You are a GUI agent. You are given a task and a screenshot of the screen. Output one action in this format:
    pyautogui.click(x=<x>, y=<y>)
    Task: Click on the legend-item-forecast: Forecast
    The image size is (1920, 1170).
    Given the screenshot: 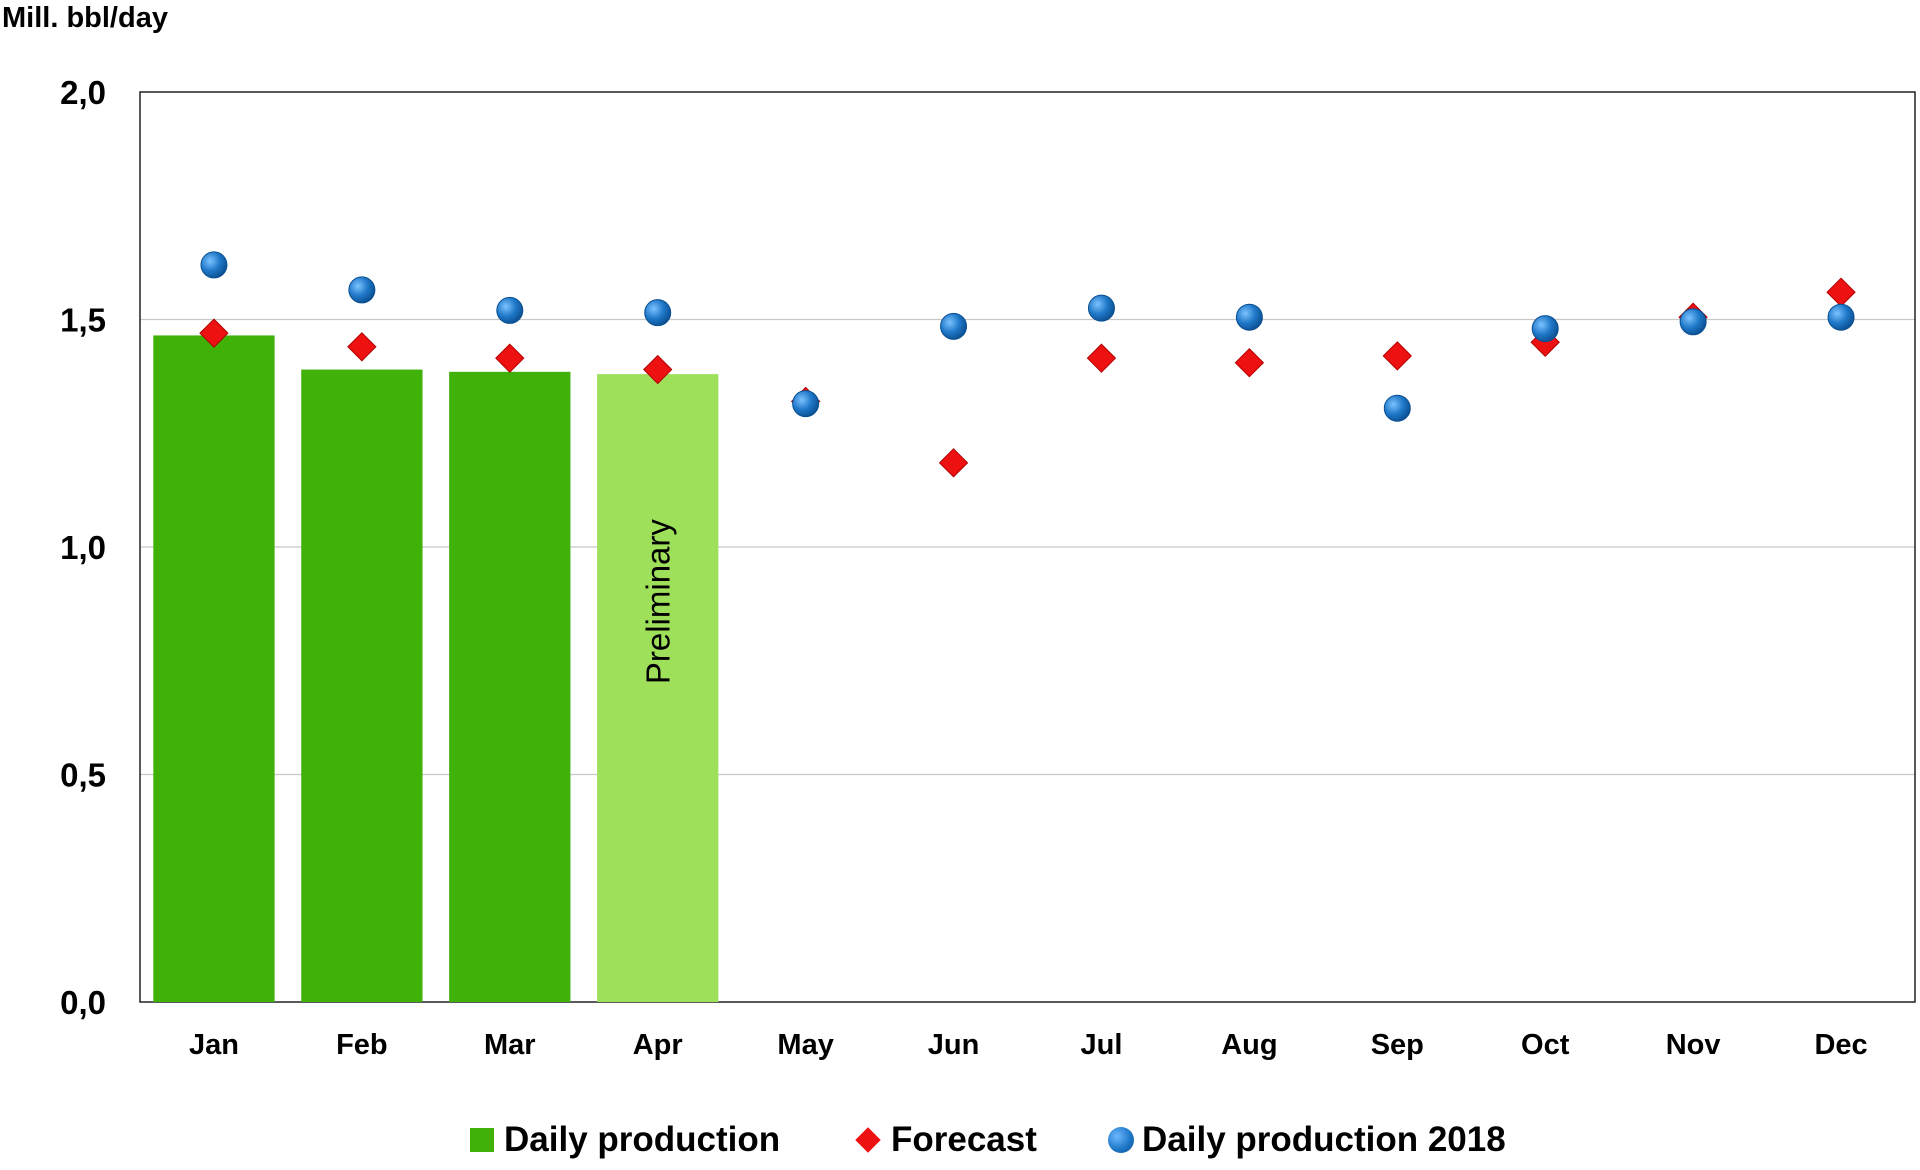 What is the action you would take?
    pyautogui.click(x=946, y=1140)
    